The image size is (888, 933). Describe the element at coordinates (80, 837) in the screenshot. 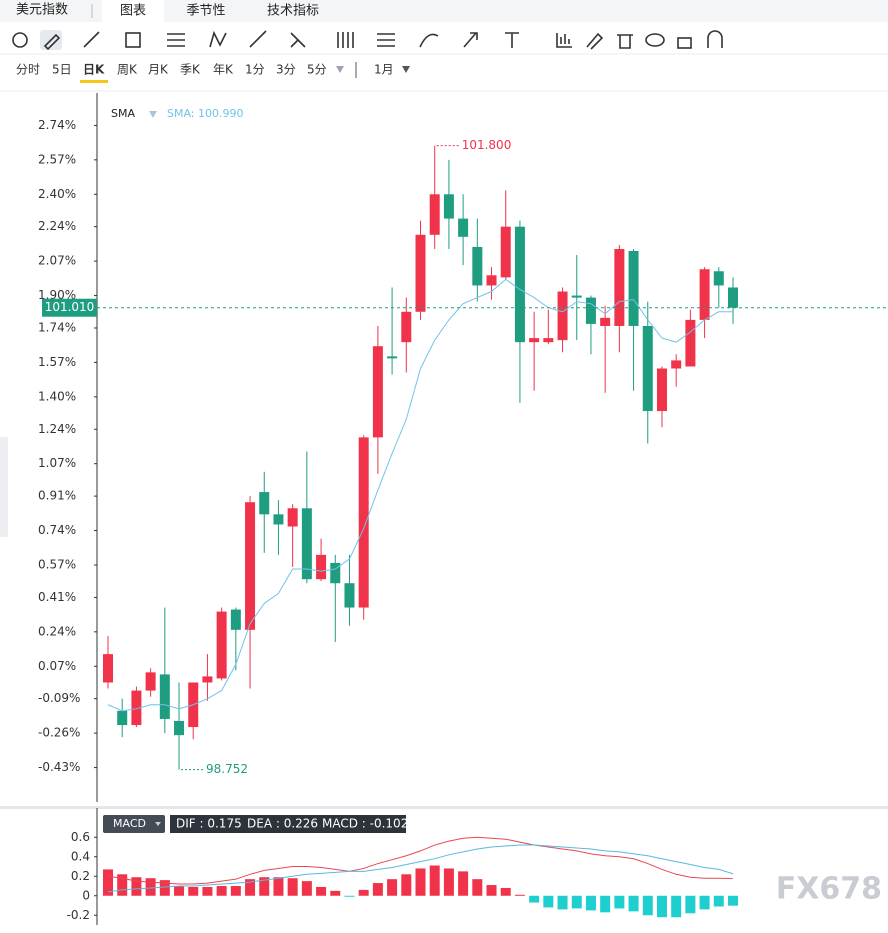

I see `y-tick-label: 0.6` at that location.